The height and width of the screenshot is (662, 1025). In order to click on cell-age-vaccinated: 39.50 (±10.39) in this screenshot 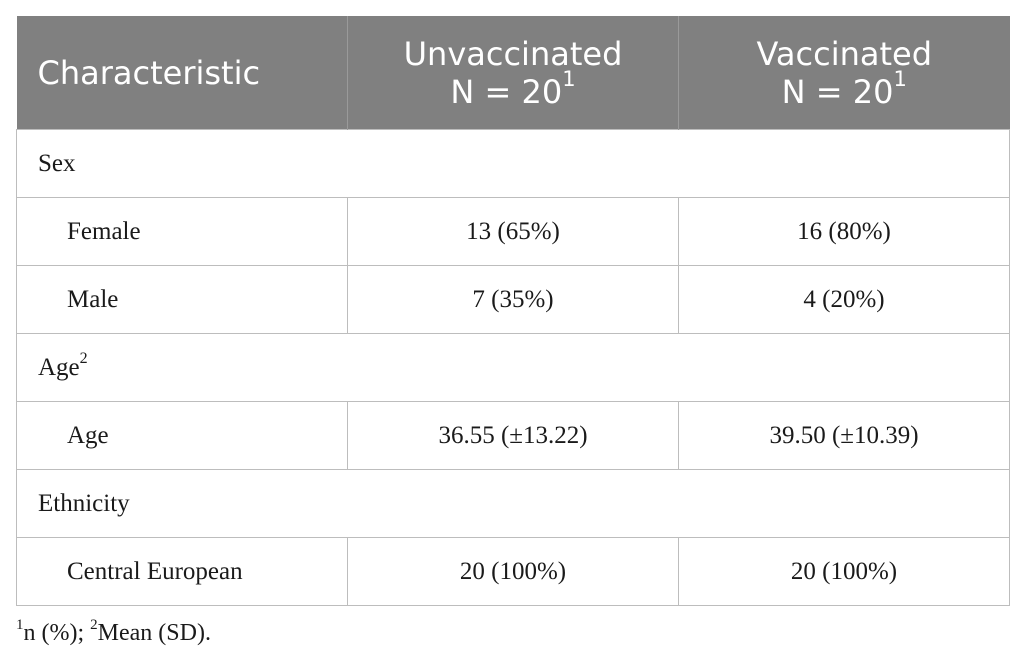, I will do `click(844, 435)`.